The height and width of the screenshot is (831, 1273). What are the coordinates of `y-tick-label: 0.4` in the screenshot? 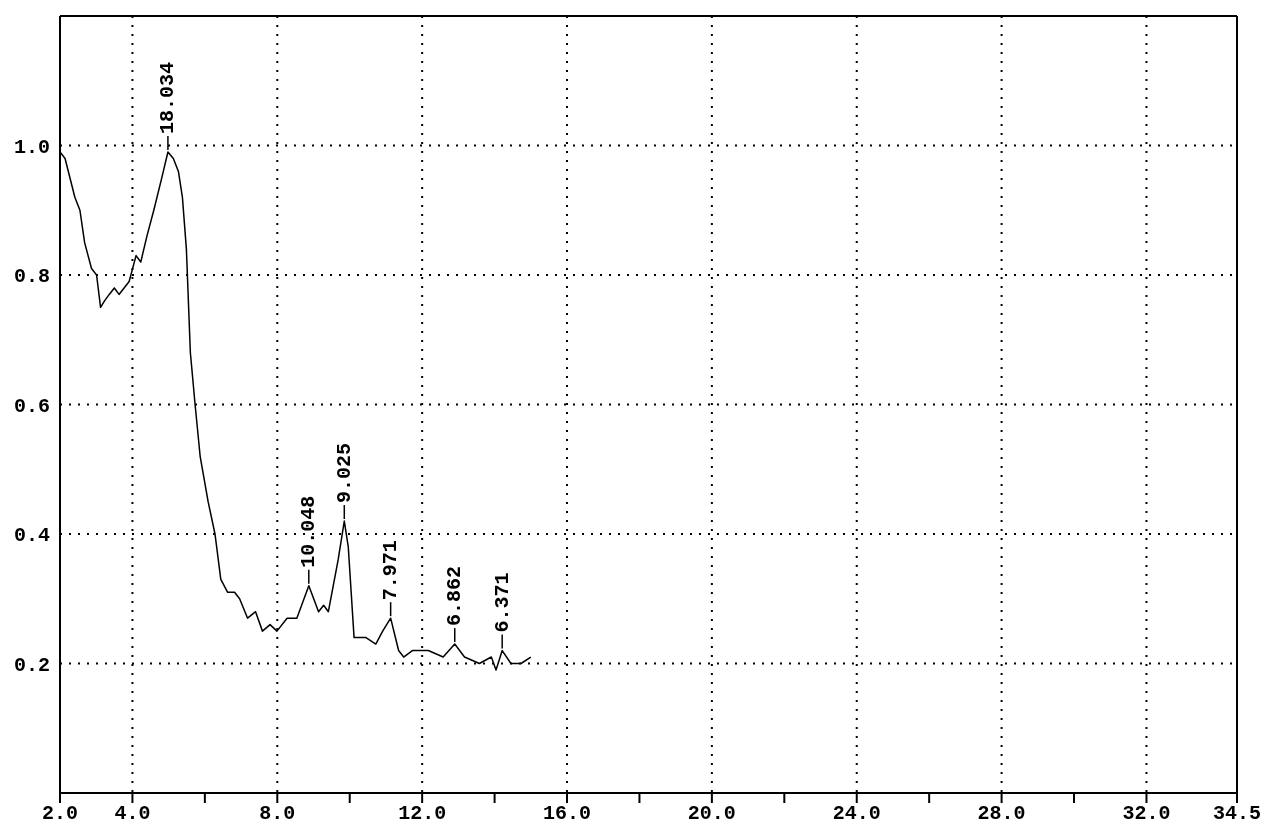 It's located at (31, 536).